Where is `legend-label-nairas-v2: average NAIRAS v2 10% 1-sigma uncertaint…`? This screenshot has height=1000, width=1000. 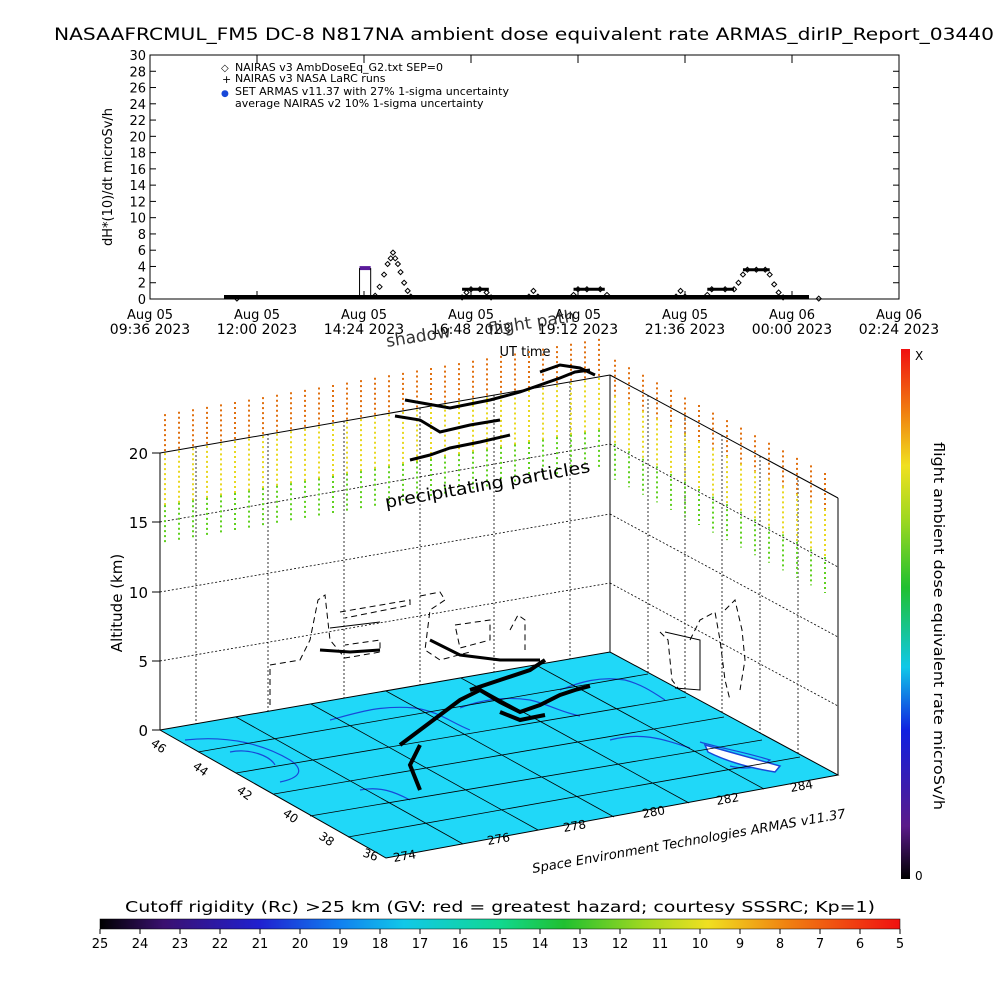 legend-label-nairas-v2: average NAIRAS v2 10% 1-sigma uncertaint… is located at coordinates (359, 103).